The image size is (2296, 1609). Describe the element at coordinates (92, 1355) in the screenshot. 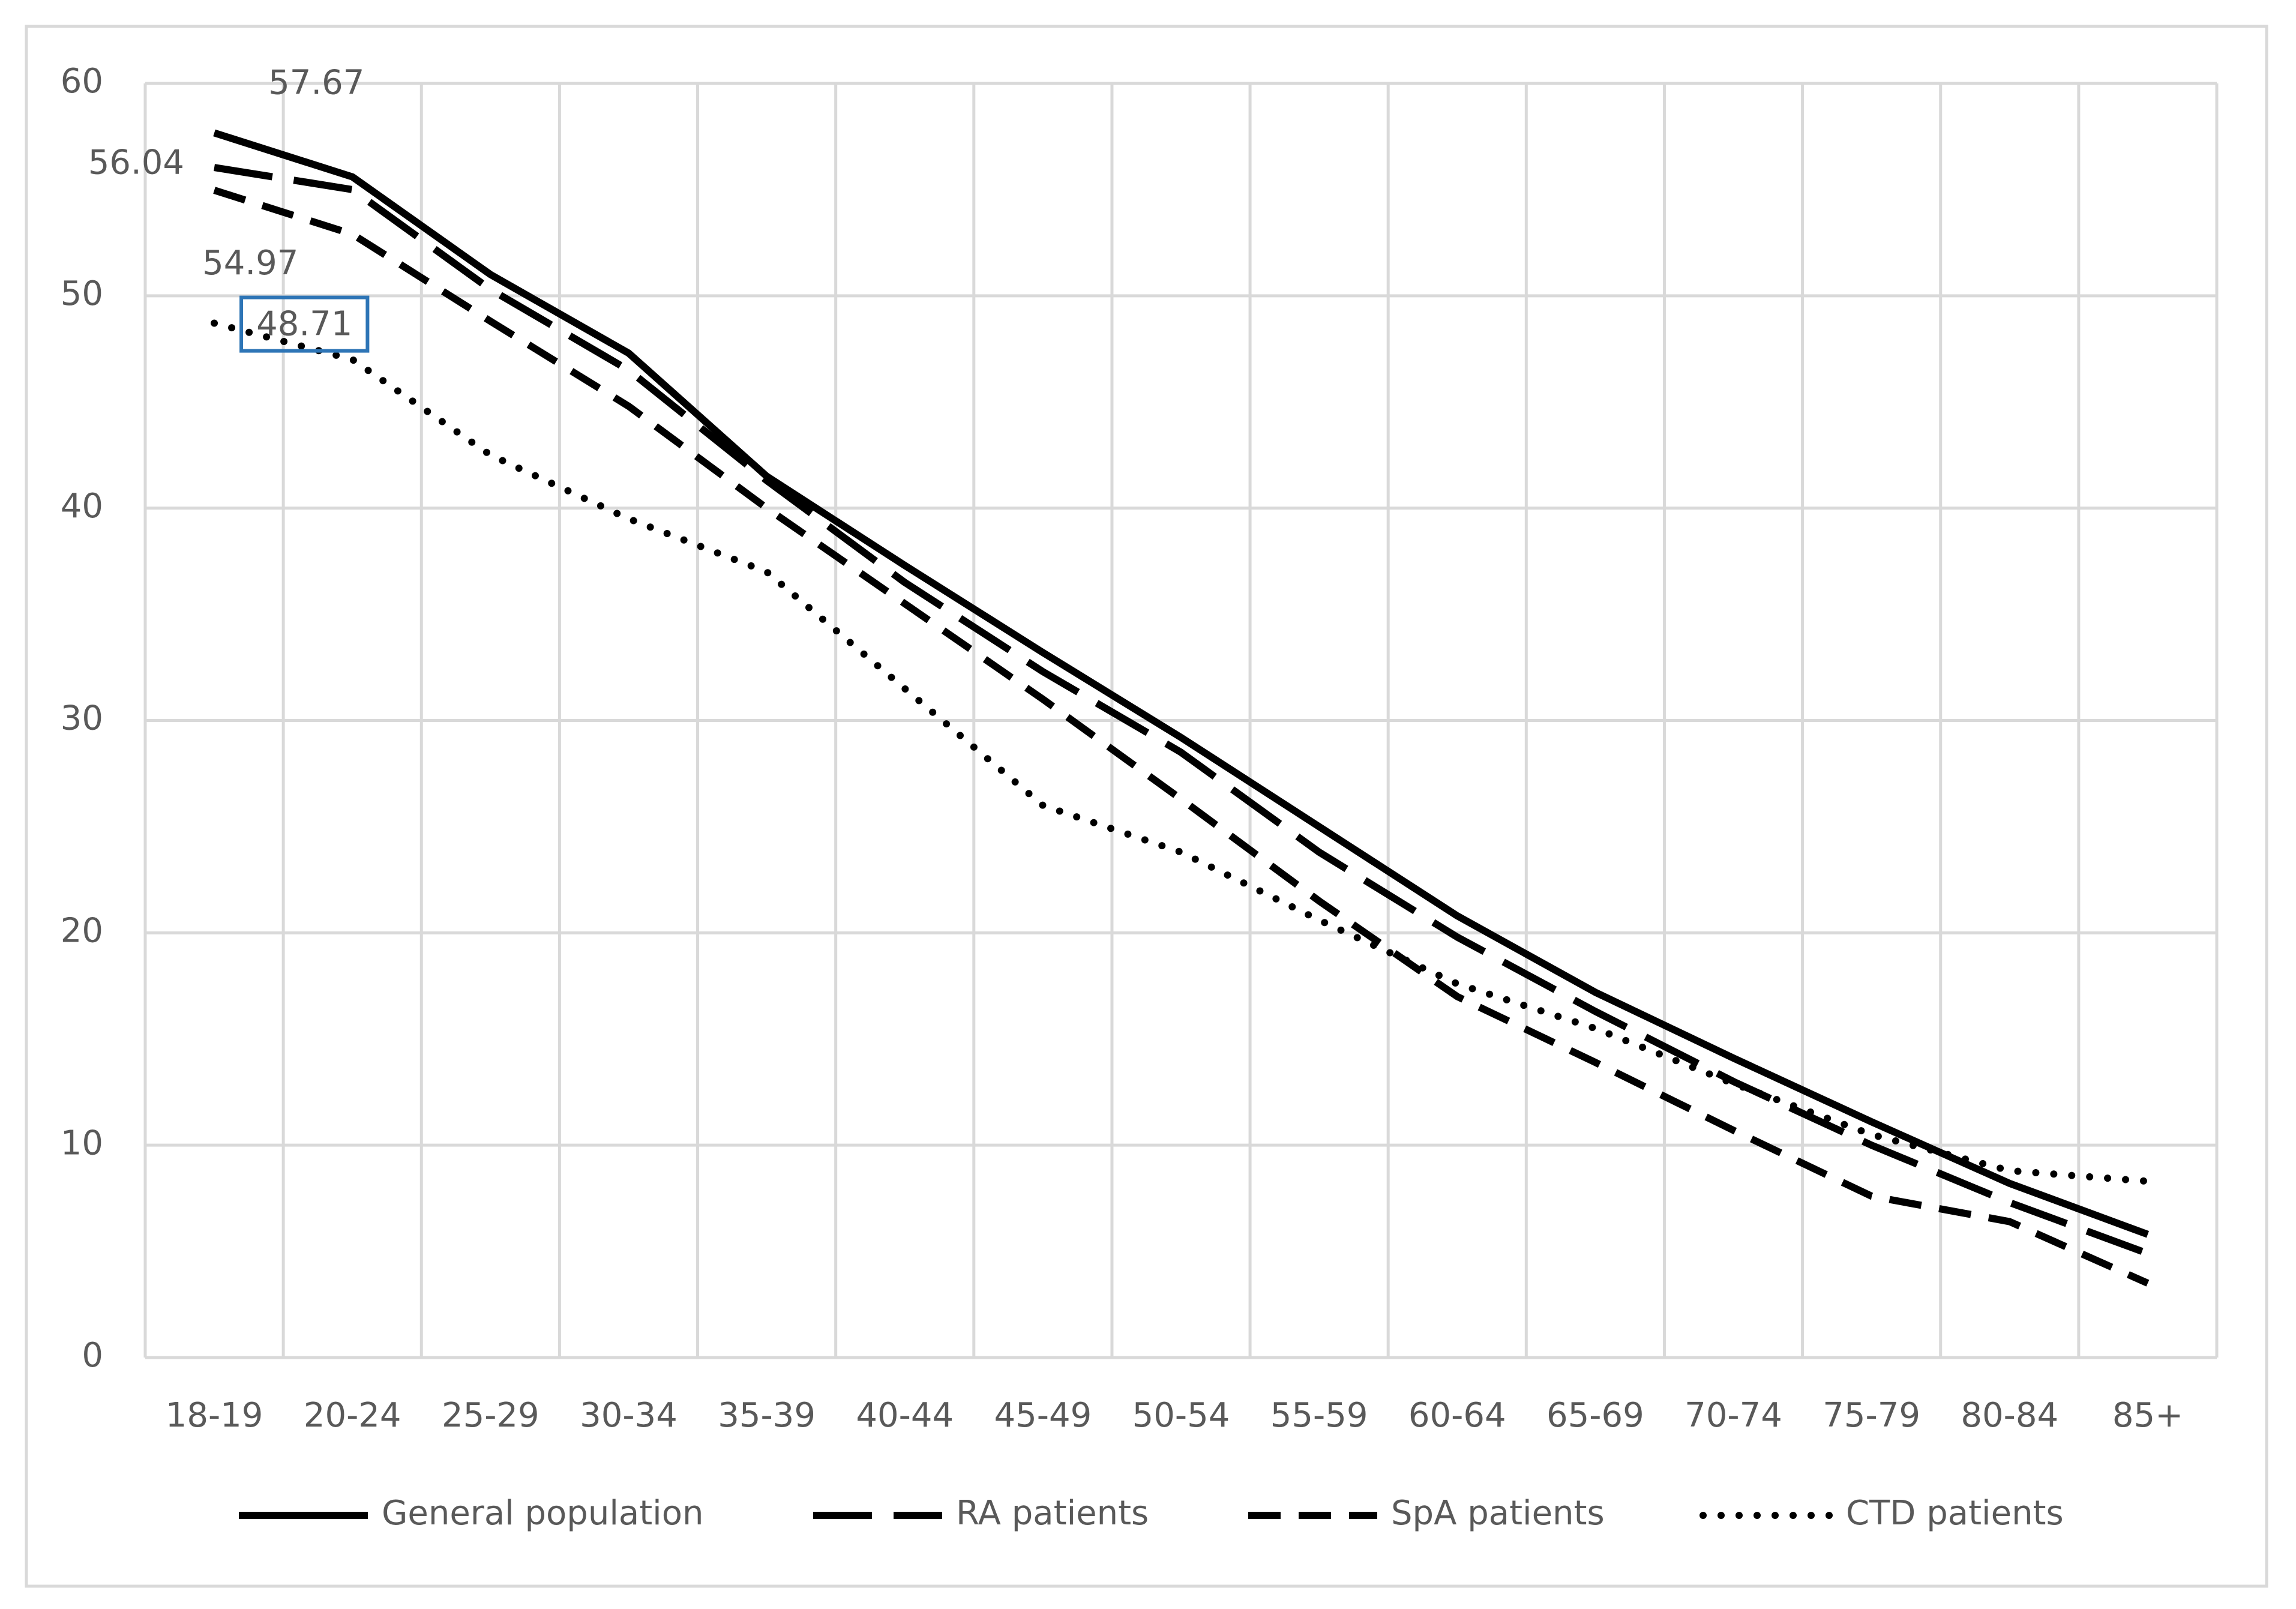

I see `y-tick-label: 0` at that location.